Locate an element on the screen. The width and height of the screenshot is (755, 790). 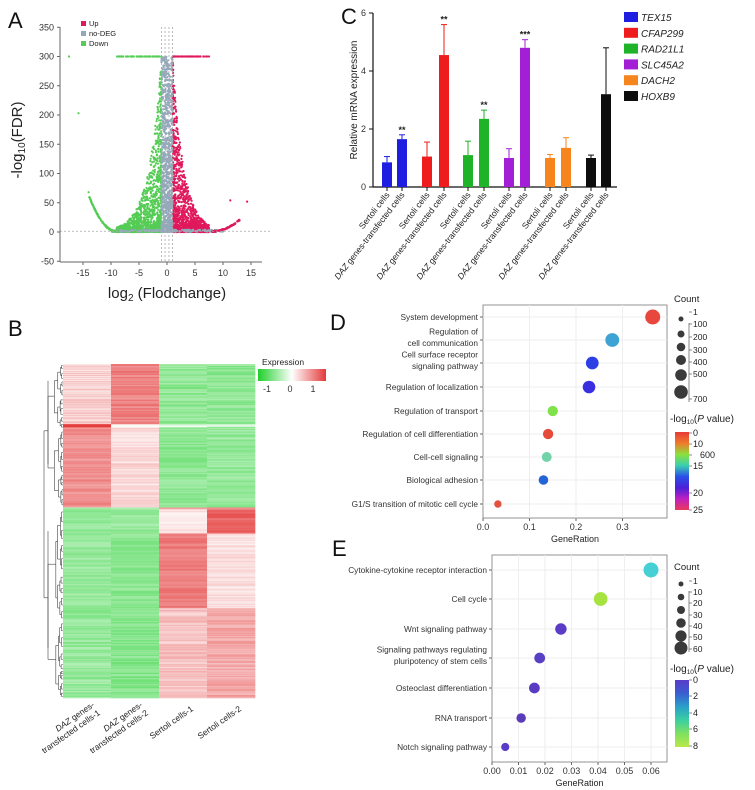
y-tick-label: 200 is located at coordinates (46, 115).